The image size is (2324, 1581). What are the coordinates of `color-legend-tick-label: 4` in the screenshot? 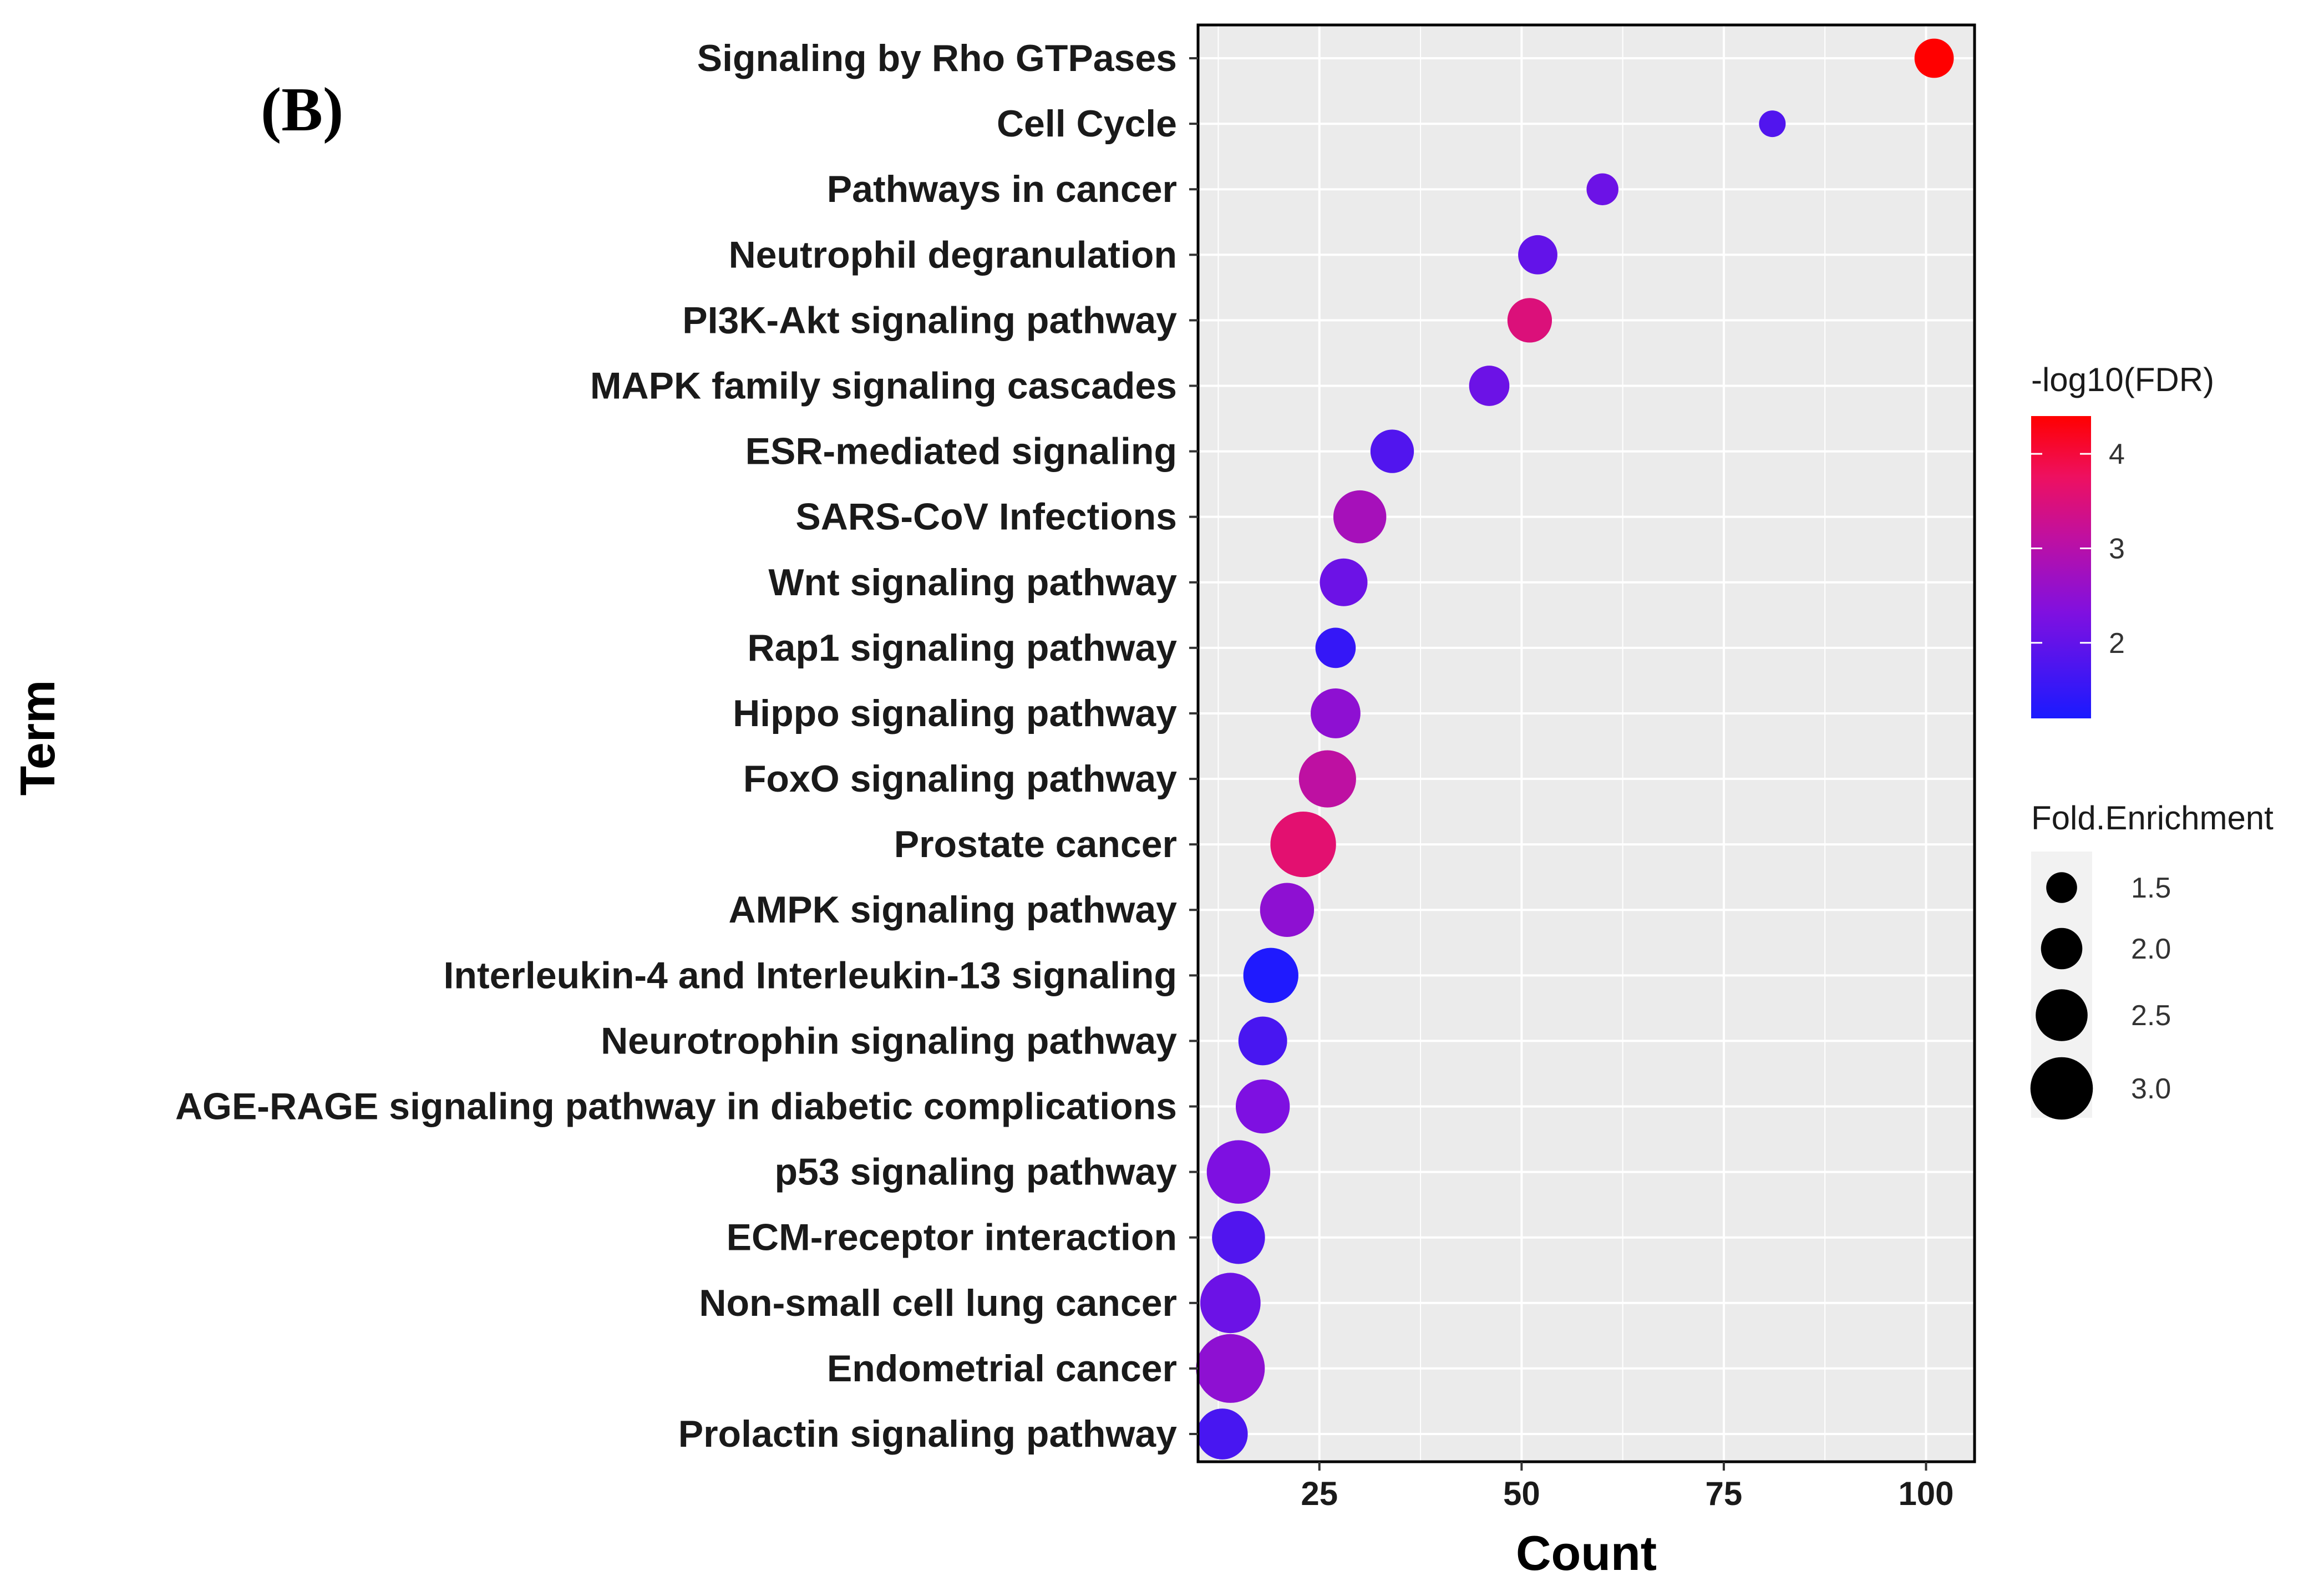 It's located at (2117, 454).